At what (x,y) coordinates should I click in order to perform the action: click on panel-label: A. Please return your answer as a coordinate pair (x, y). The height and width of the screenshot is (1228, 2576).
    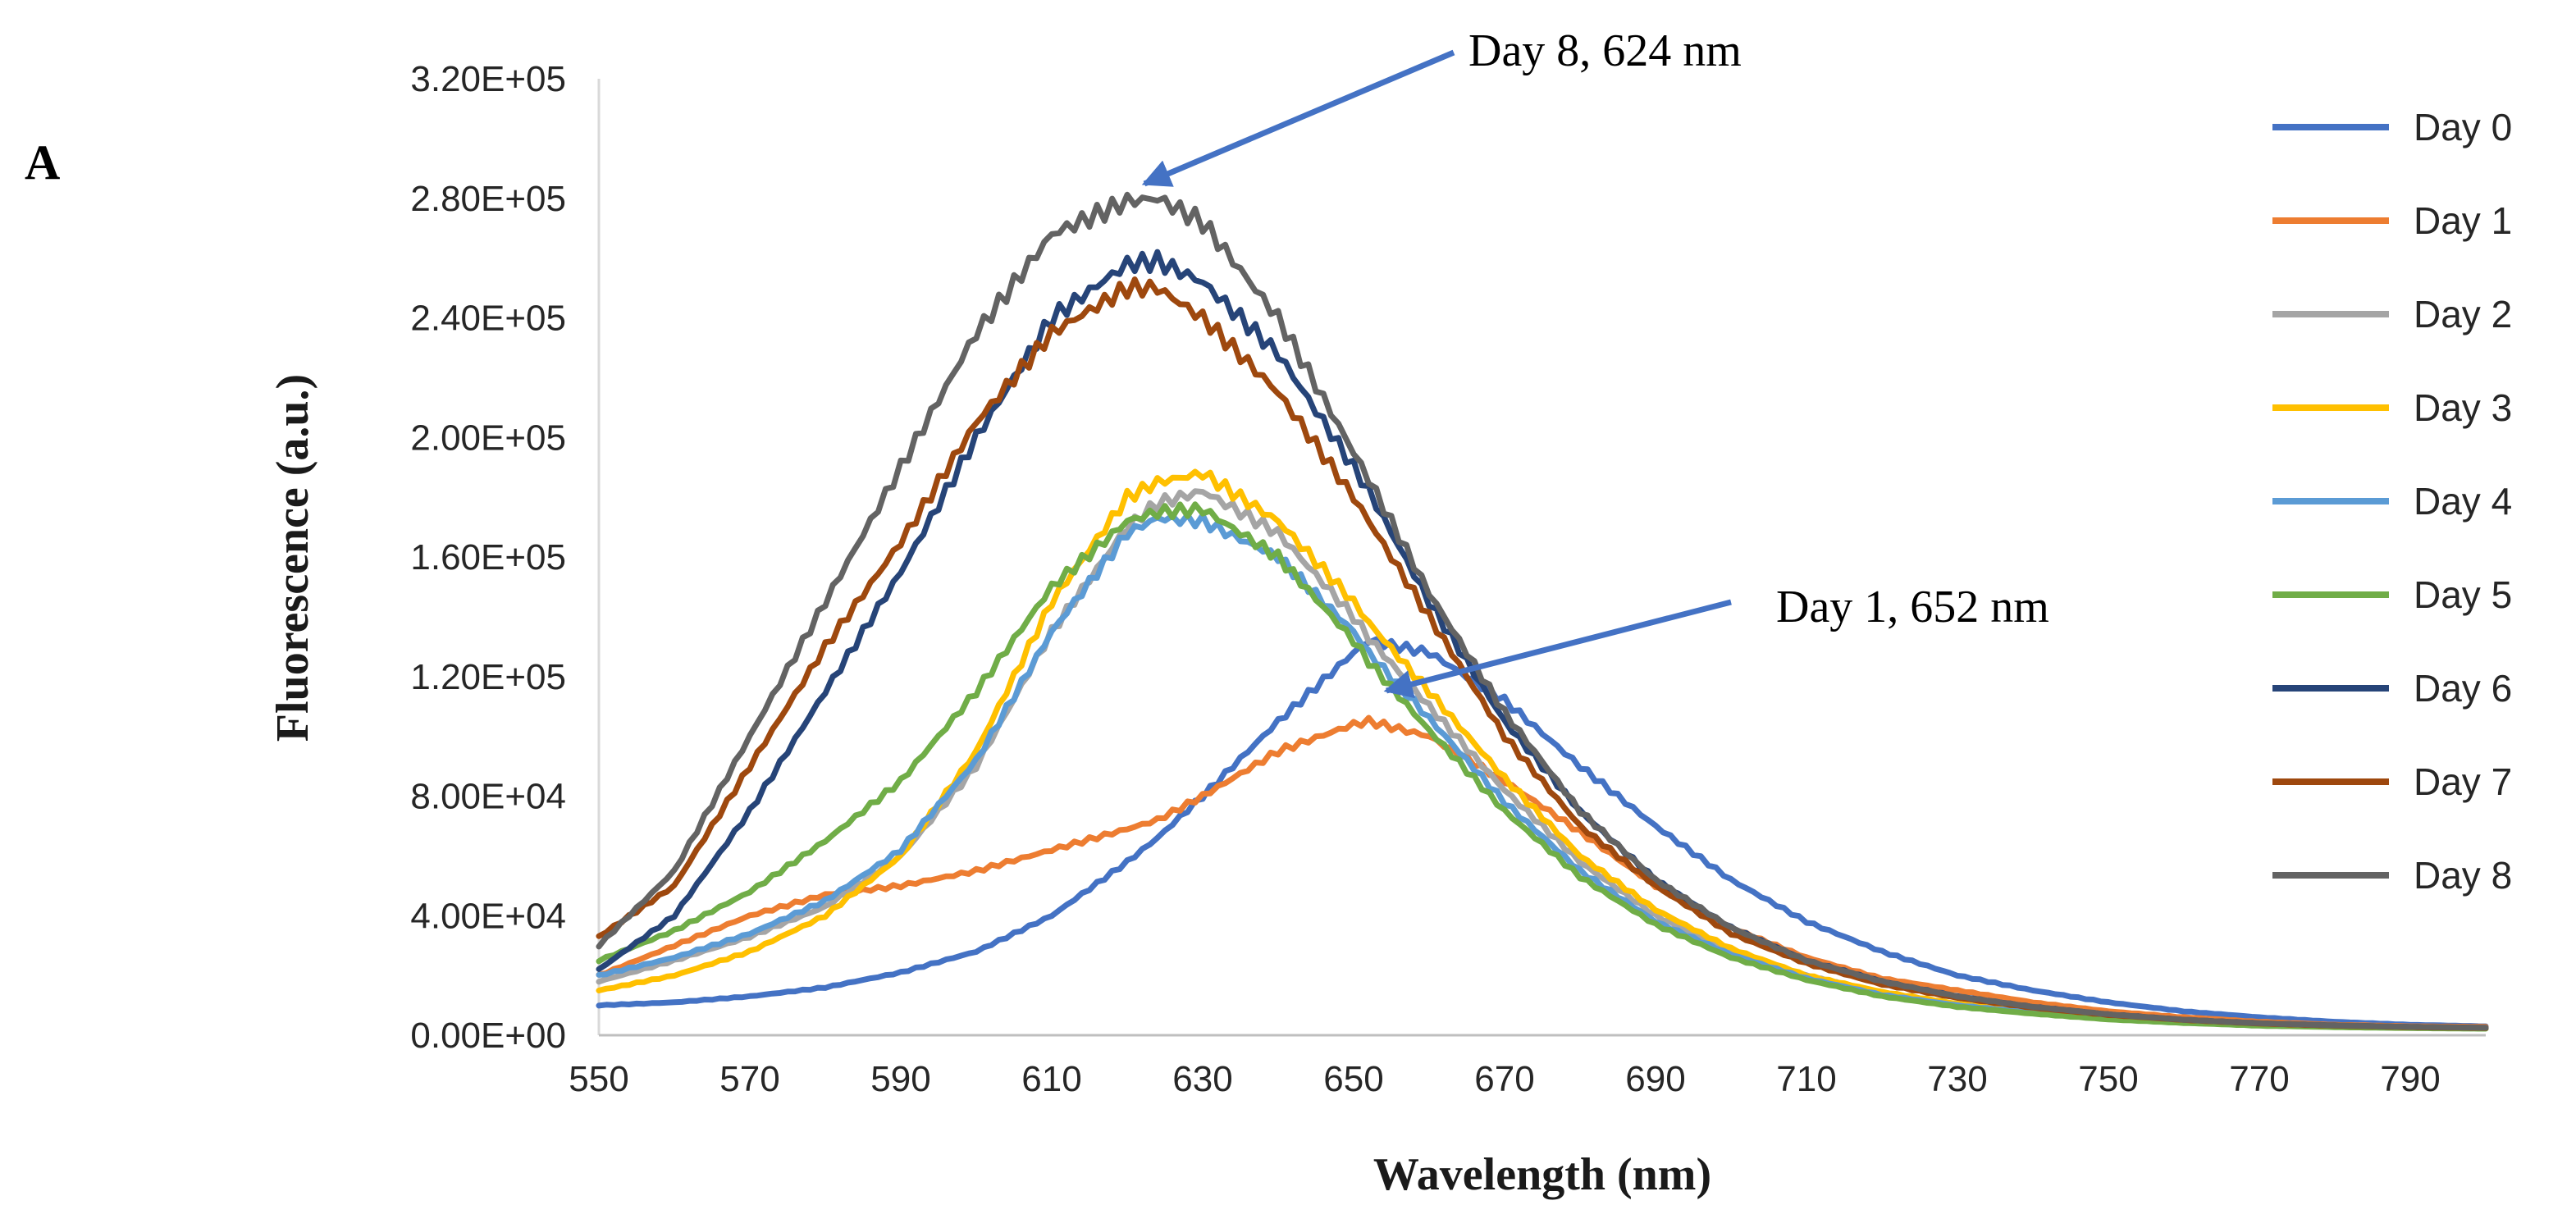
    Looking at the image, I should click on (42, 162).